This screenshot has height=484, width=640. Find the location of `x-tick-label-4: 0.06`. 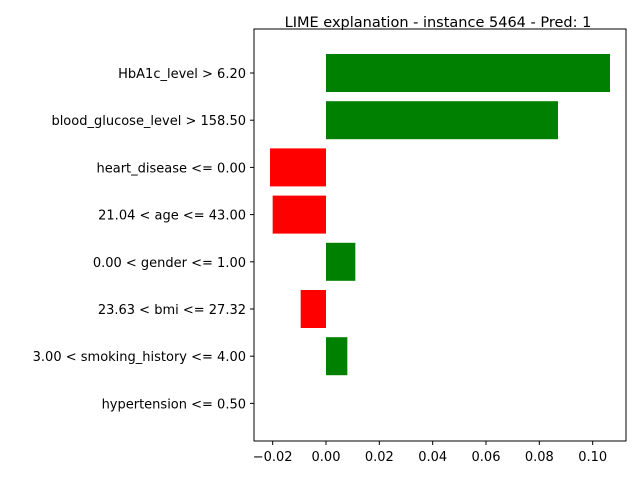

x-tick-label-4: 0.06 is located at coordinates (486, 457).